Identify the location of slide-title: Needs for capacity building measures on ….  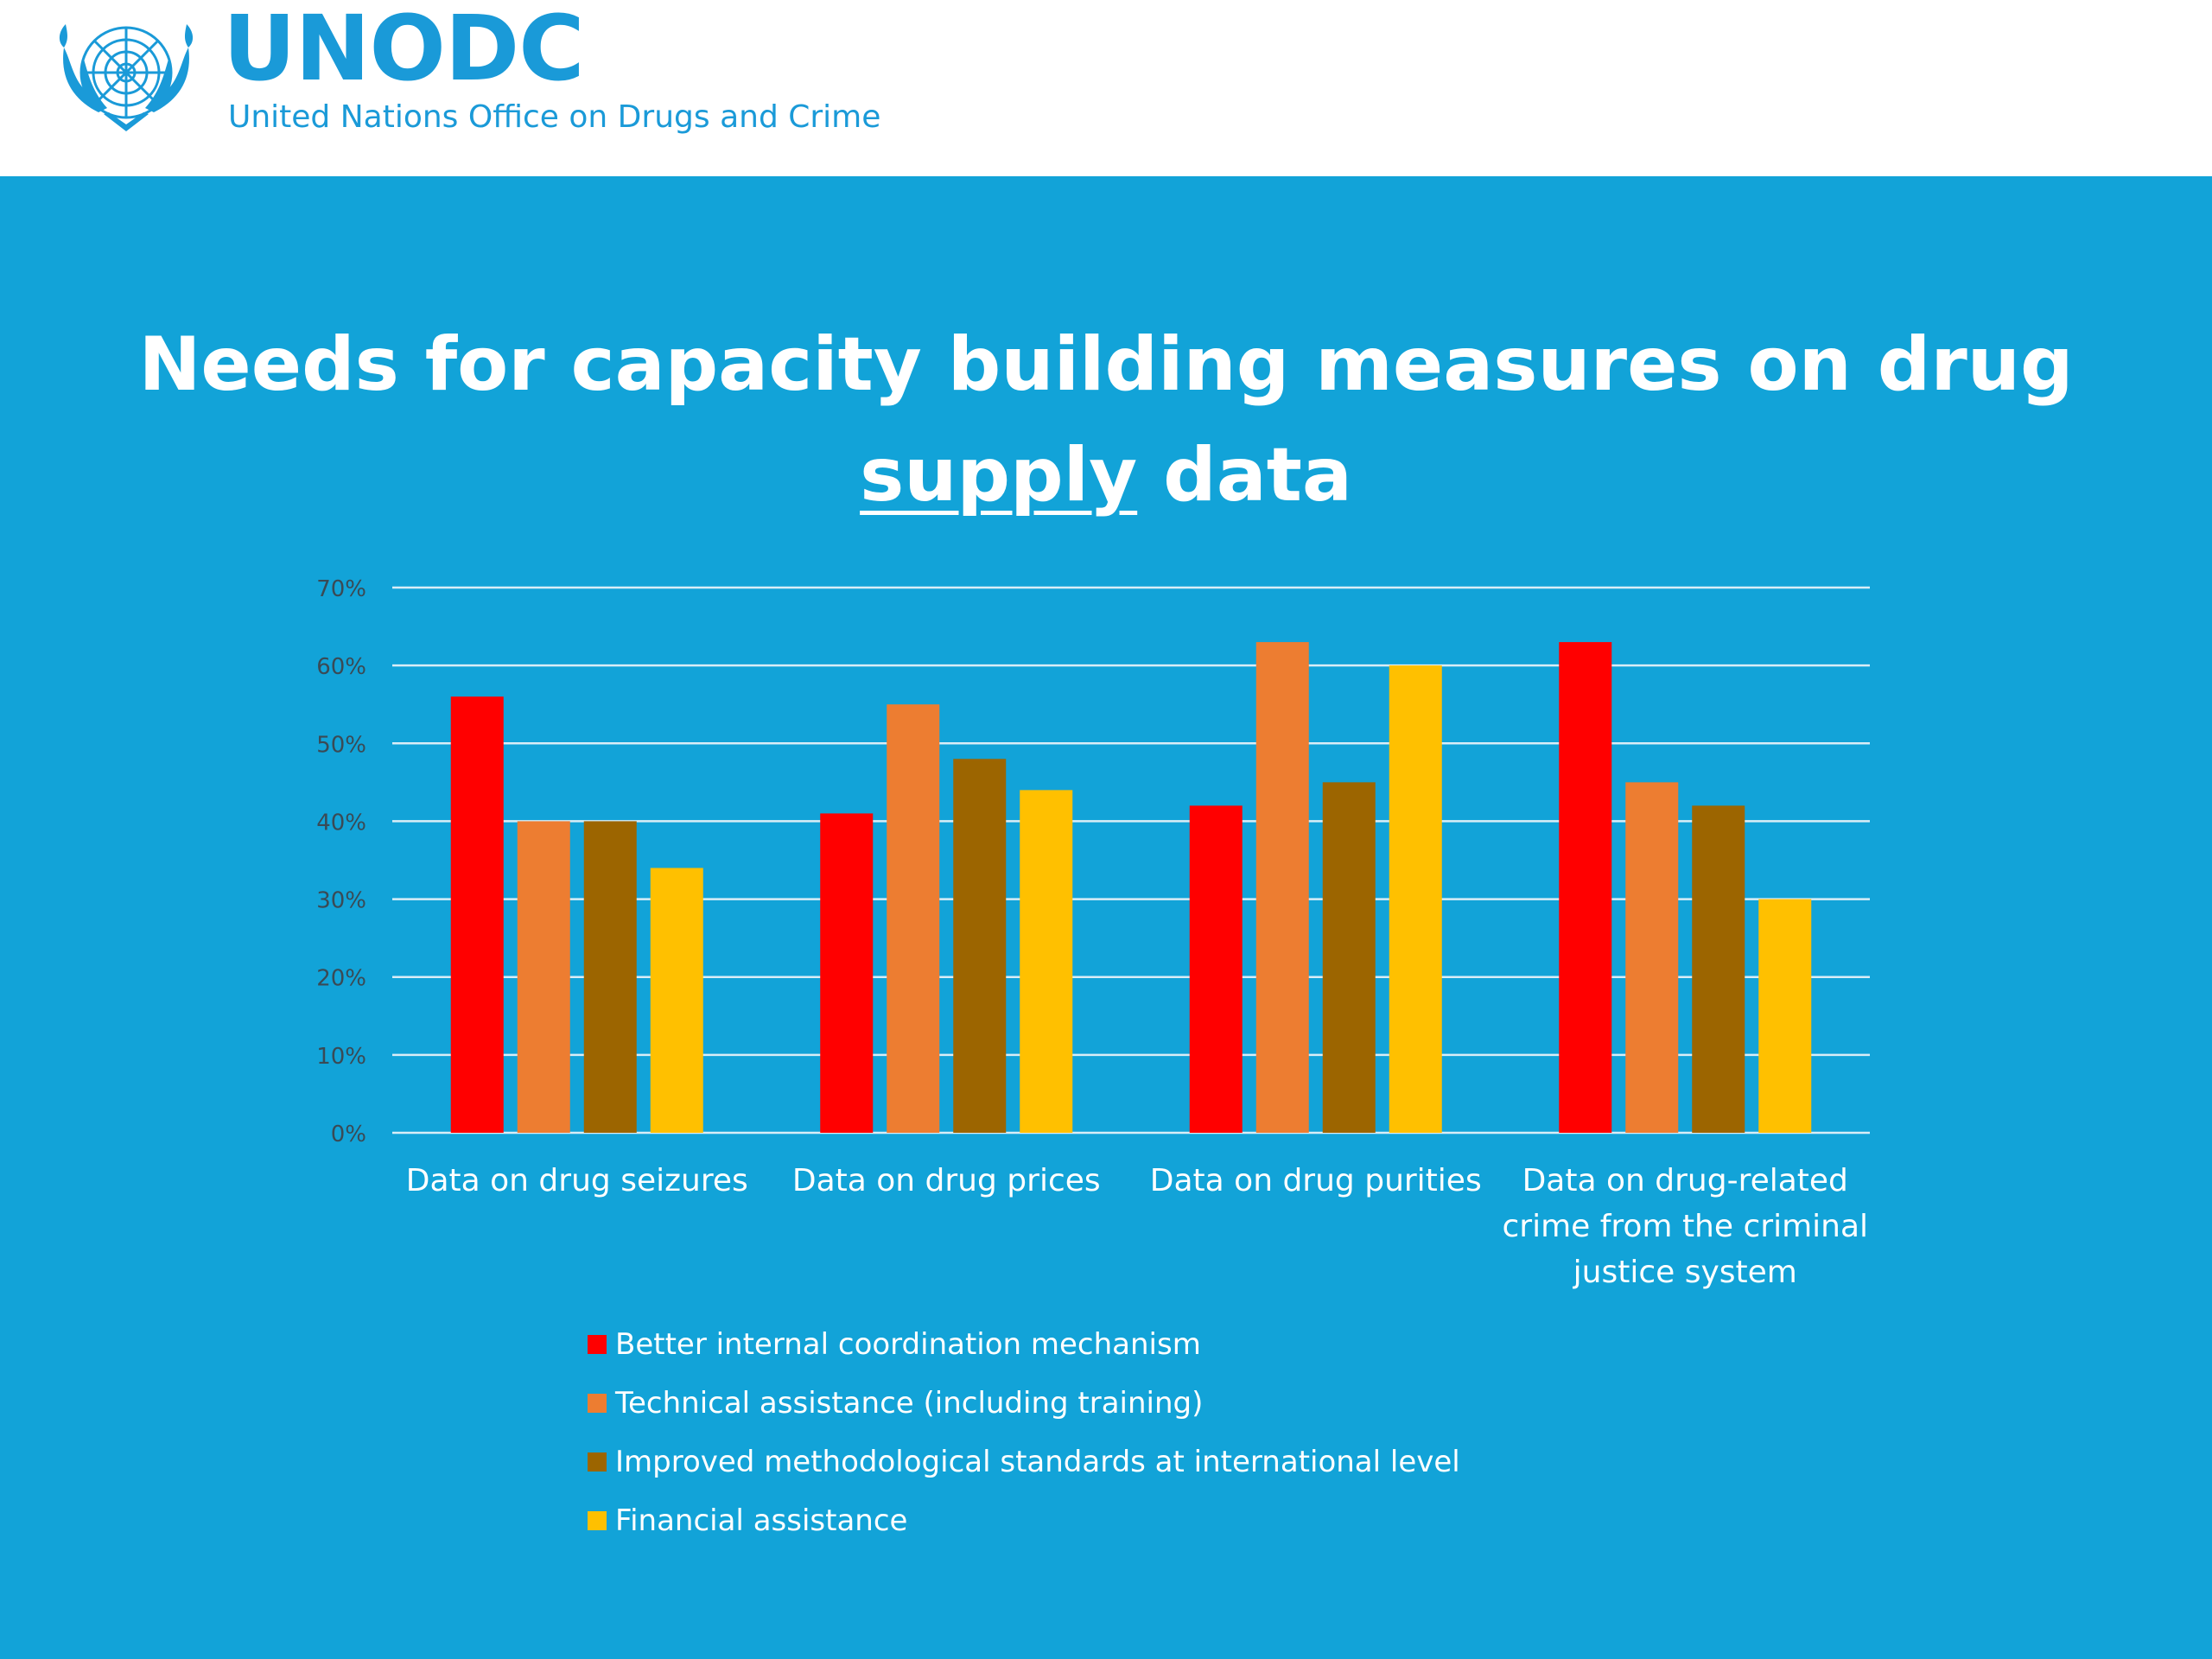
(1106, 420).